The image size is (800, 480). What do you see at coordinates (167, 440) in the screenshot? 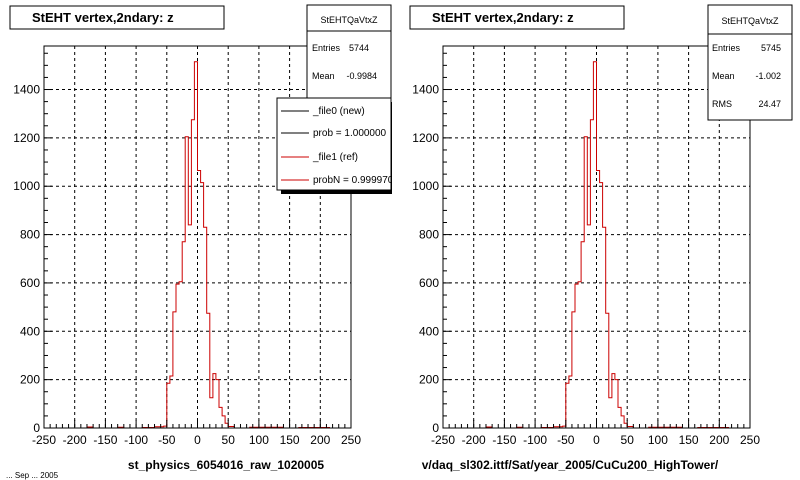
I see `left-x-tick-label: -50` at bounding box center [167, 440].